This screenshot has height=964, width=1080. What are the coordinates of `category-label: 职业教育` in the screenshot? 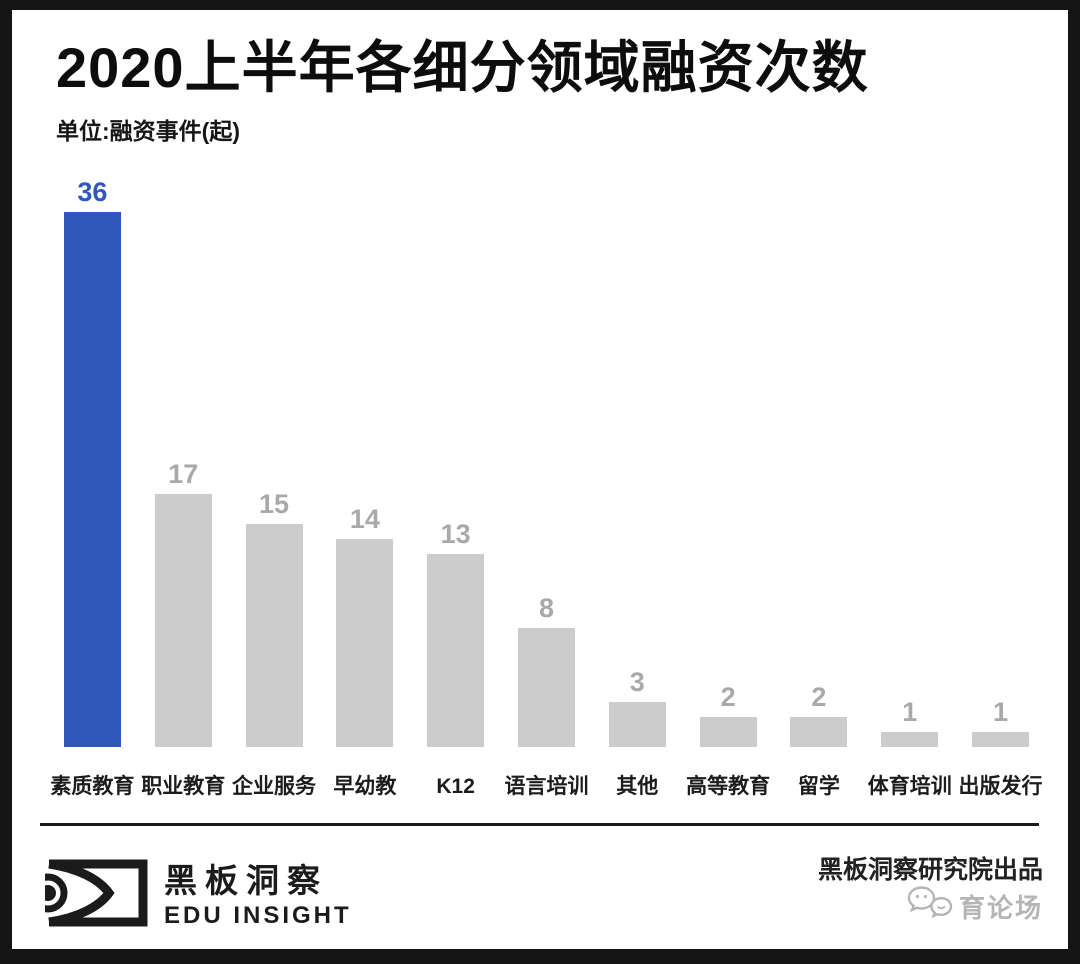 It's located at (183, 786).